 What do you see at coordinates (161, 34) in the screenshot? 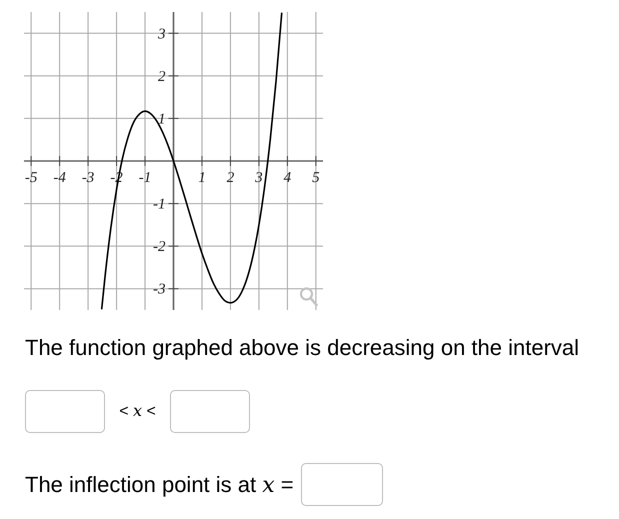
I see `y-tick-label: 3` at bounding box center [161, 34].